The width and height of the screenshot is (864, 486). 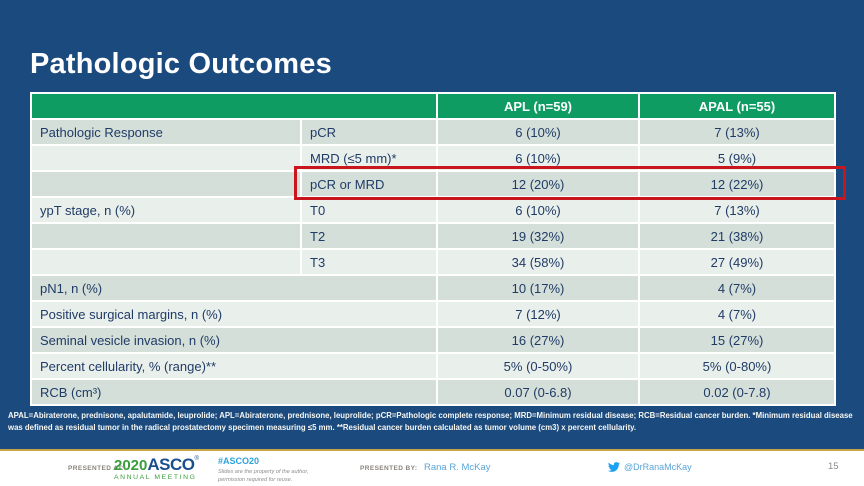 I want to click on table-cell-group: Percent cellularity, % (range)**, so click(x=235, y=367).